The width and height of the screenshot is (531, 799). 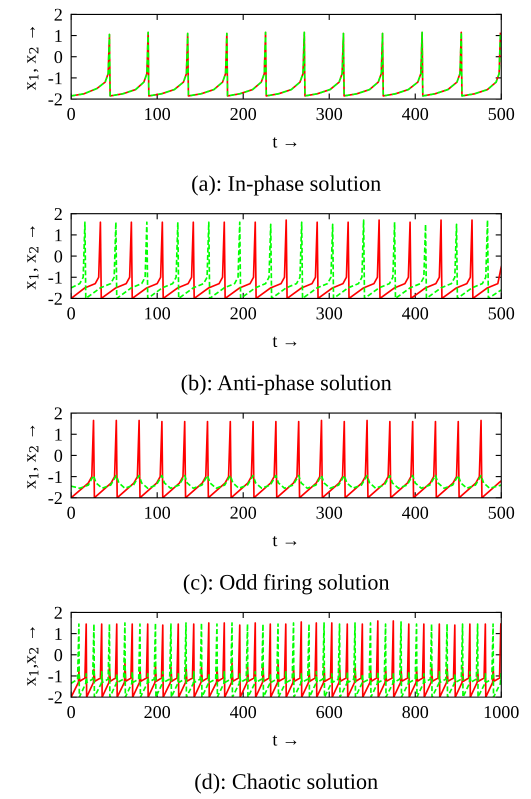 What do you see at coordinates (286, 783) in the screenshot?
I see `text: (d): Chaotic solution` at bounding box center [286, 783].